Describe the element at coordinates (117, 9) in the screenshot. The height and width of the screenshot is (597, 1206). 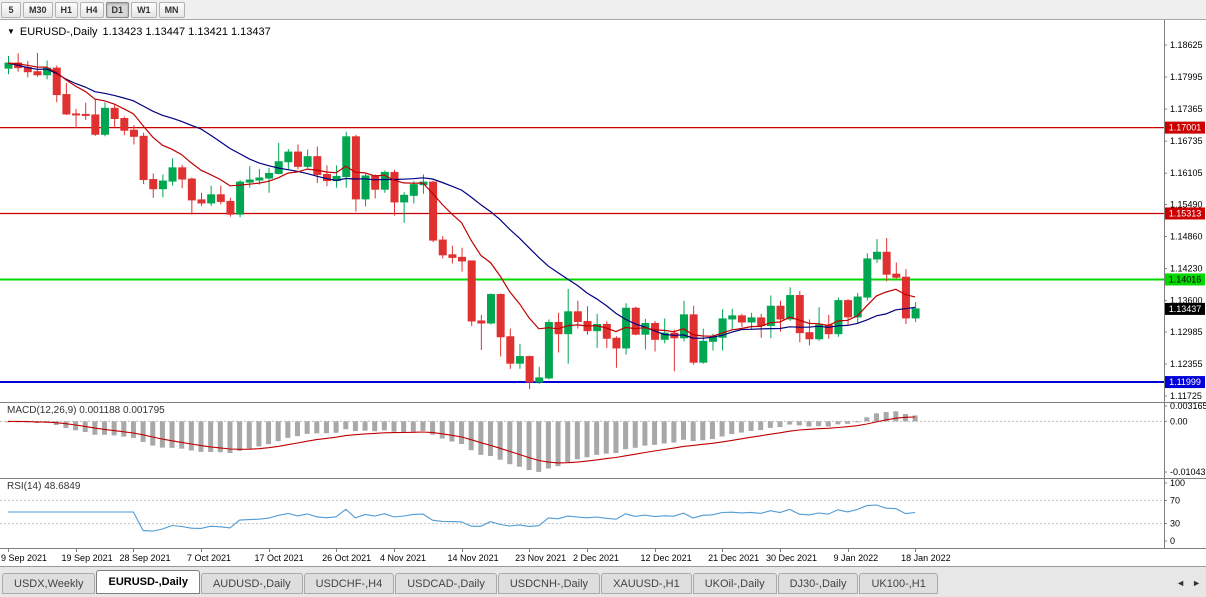
I see `timeframe-button-d1: D1` at that location.